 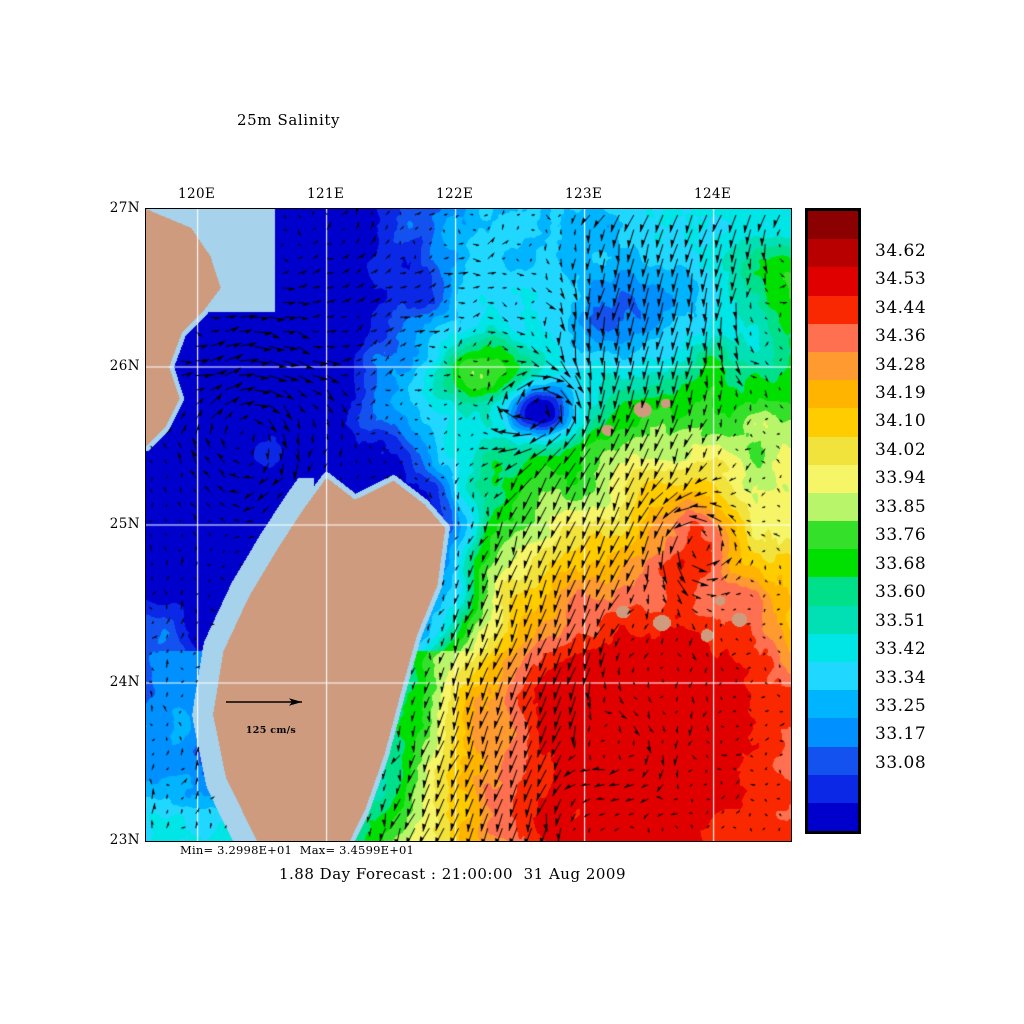 I want to click on lon-tick-label-4: 124E, so click(x=712, y=194).